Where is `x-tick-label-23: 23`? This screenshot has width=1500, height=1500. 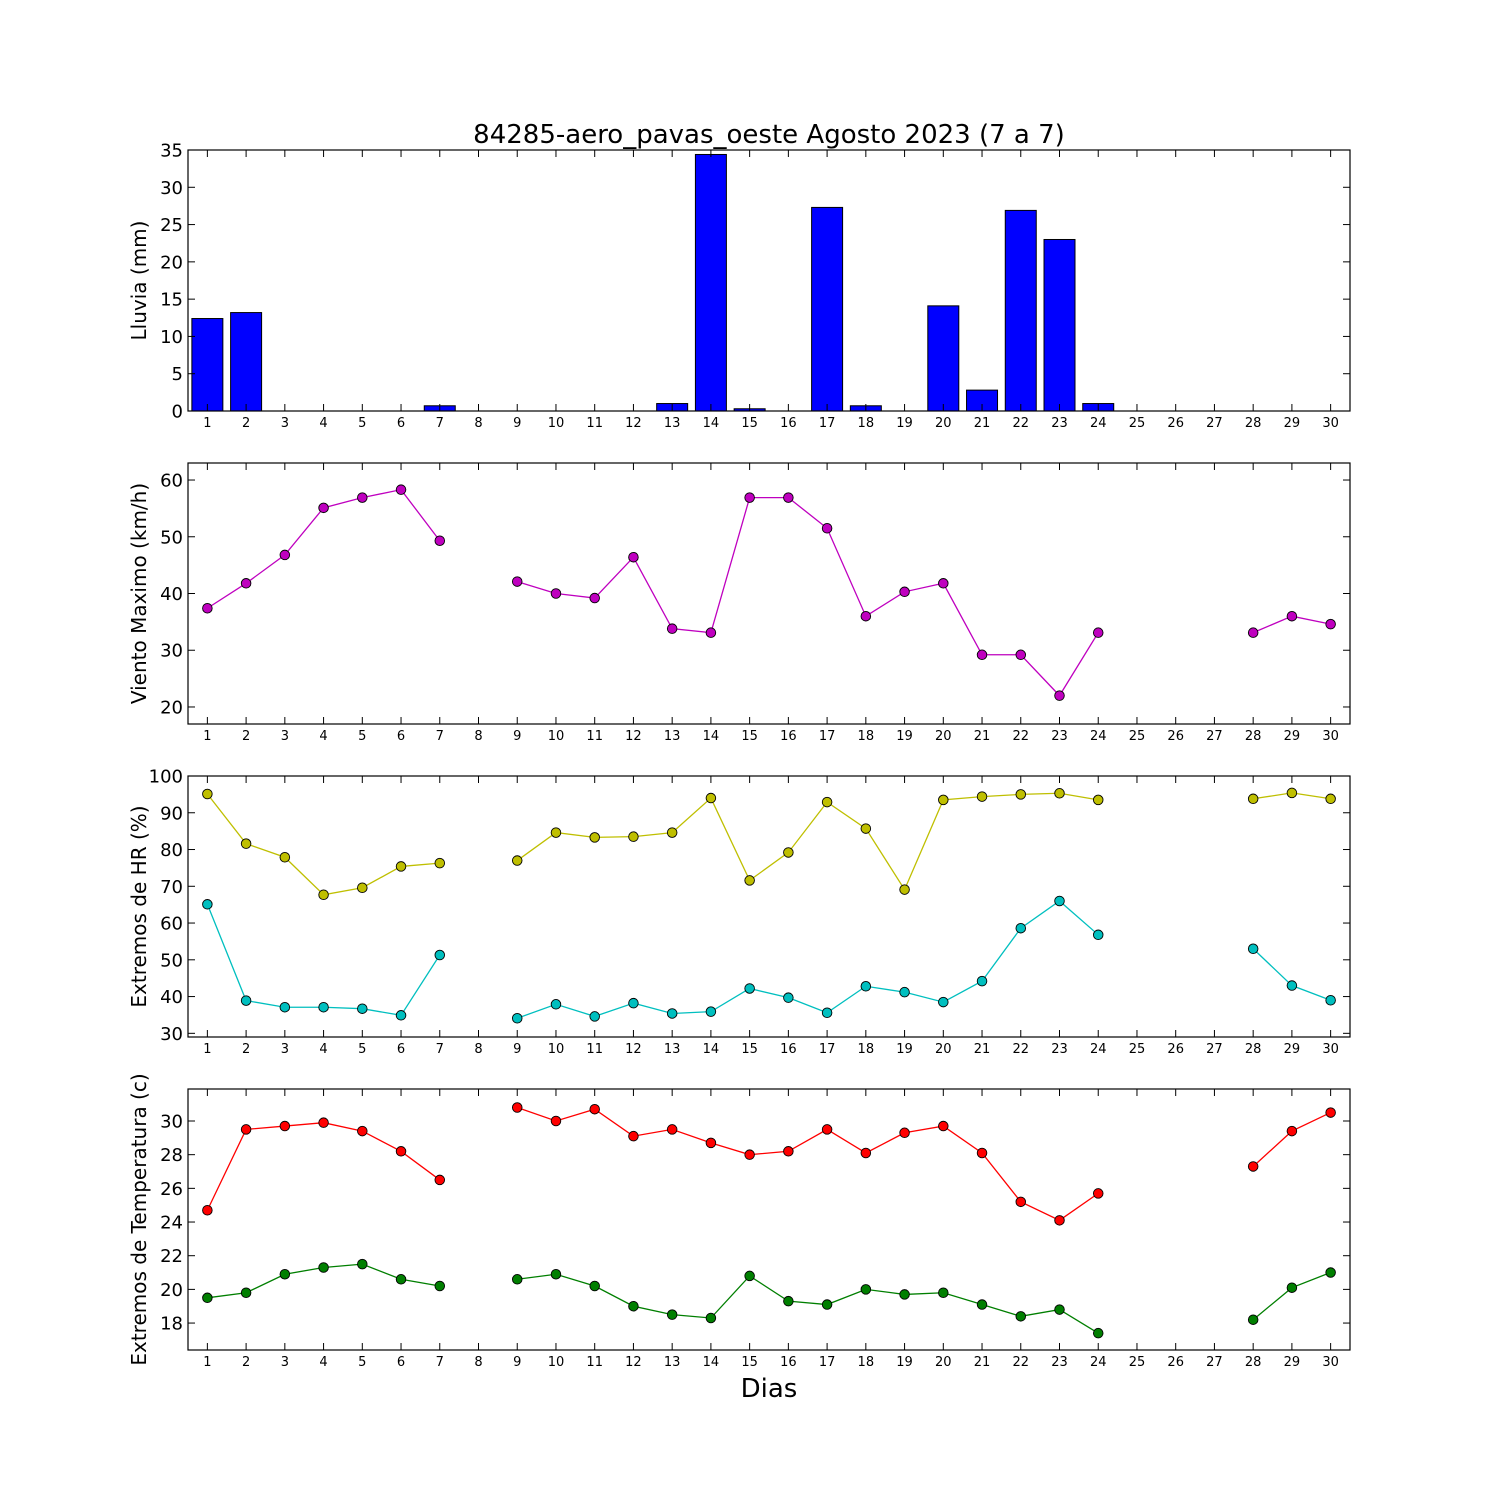
x-tick-label-23: 23 is located at coordinates (1059, 1362).